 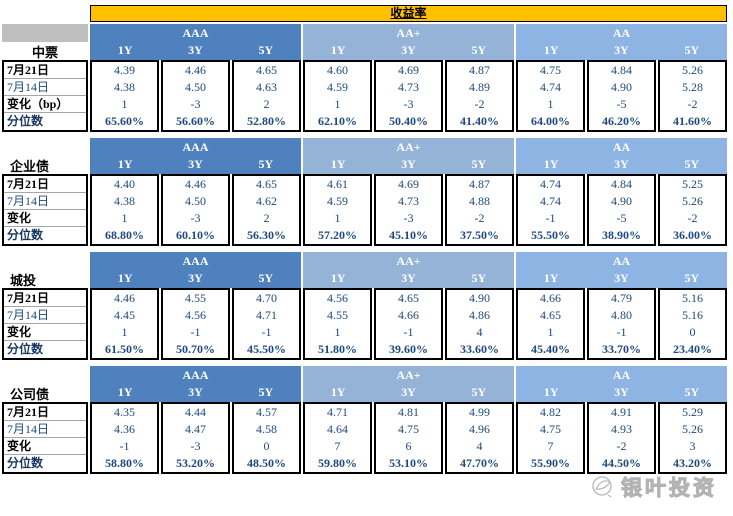 What do you see at coordinates (124, 349) in the screenshot?
I see `data-cell: 61.50%` at bounding box center [124, 349].